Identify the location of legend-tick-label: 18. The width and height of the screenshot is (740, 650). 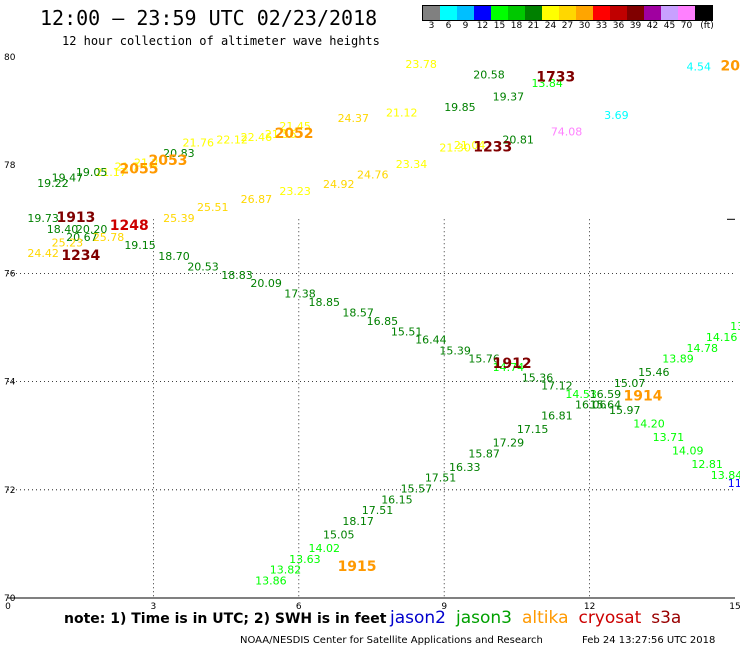
(516, 26).